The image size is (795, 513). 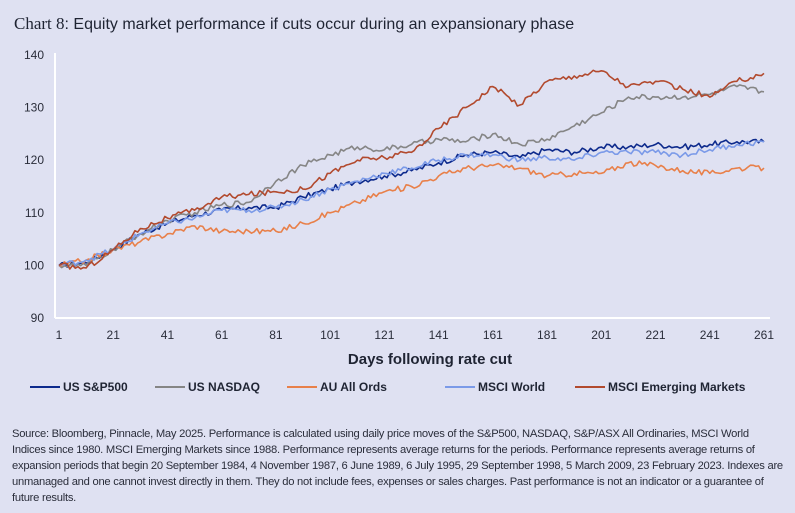 What do you see at coordinates (224, 387) in the screenshot?
I see `legend-label: US NASDAQ` at bounding box center [224, 387].